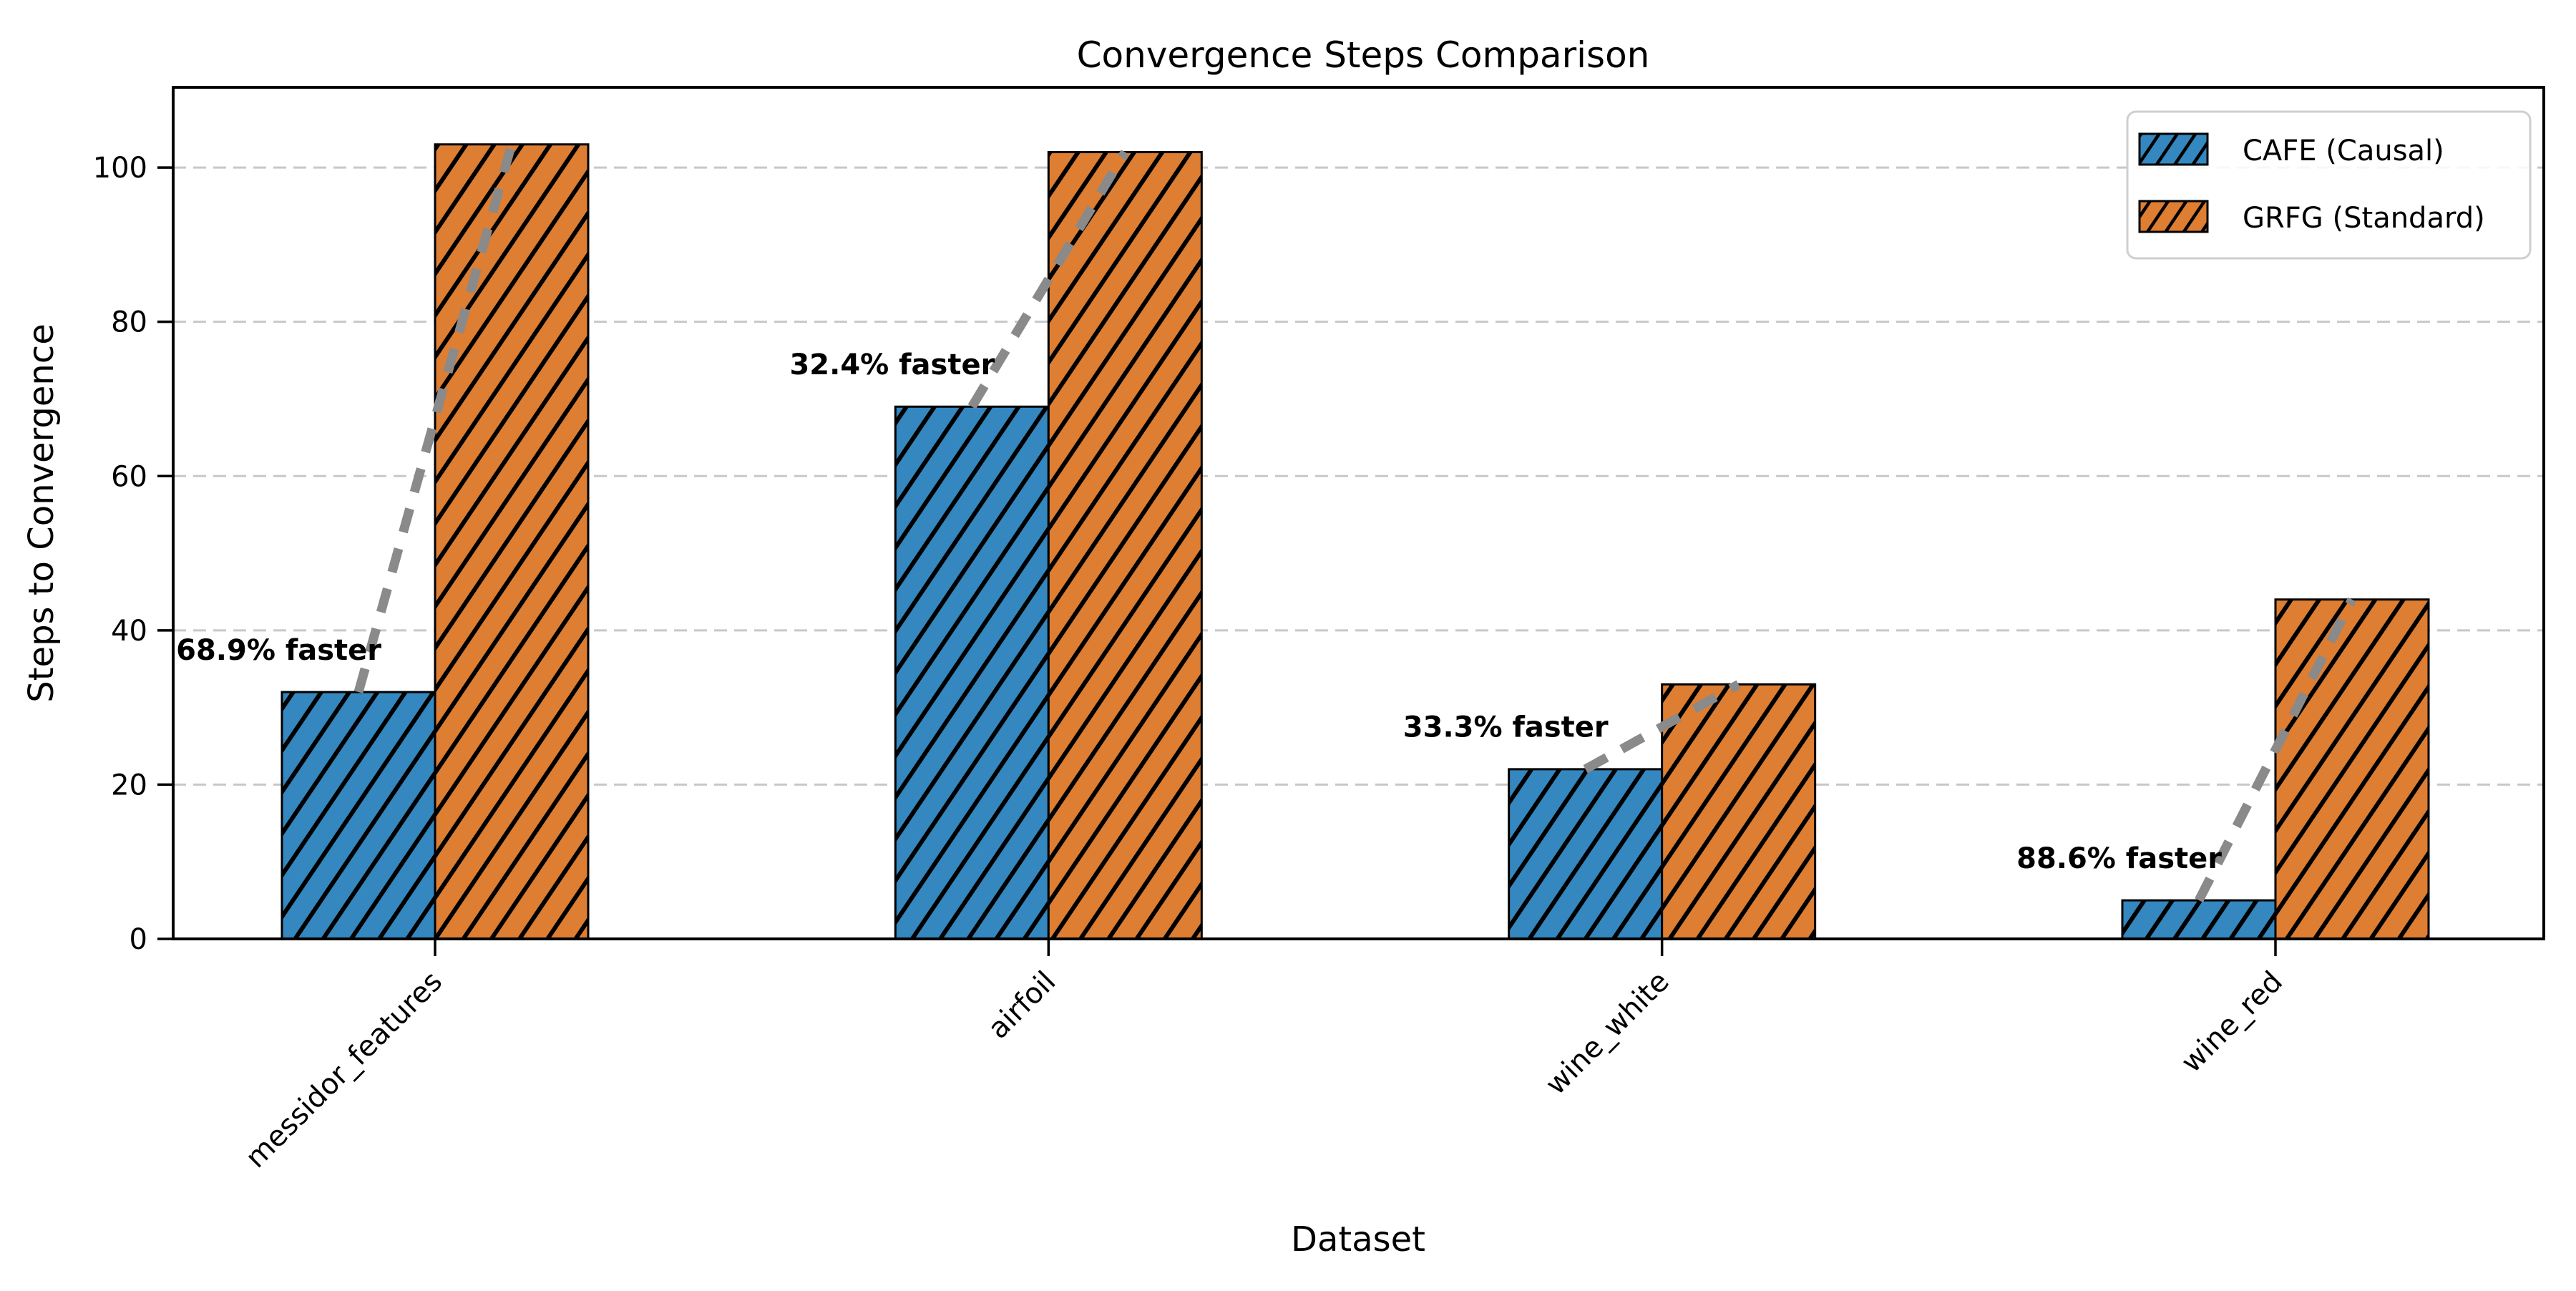 The image size is (2576, 1291). I want to click on bar-cafe-wine_white-hatch, so click(1585, 854).